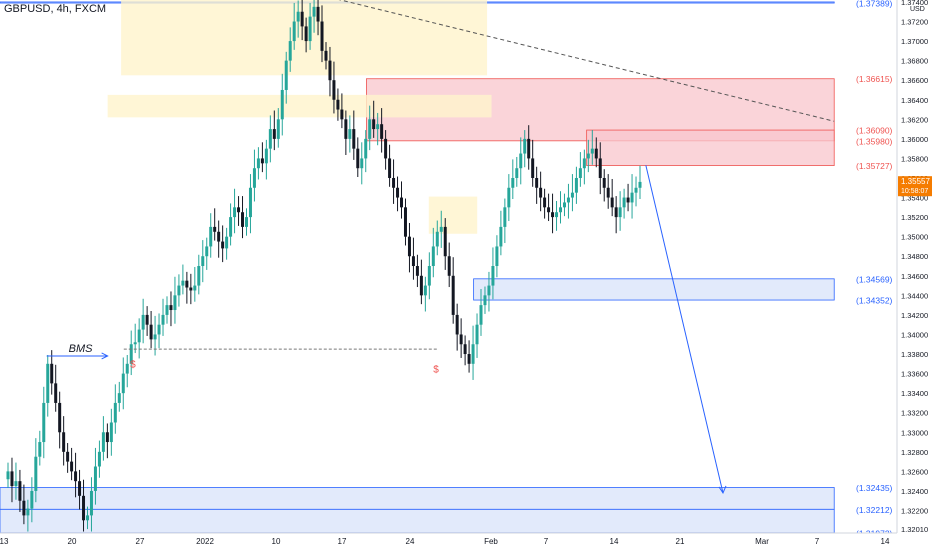 Image resolution: width=932 pixels, height=555 pixels. Describe the element at coordinates (710, 147) in the screenshot. I see `zone-supply` at that location.